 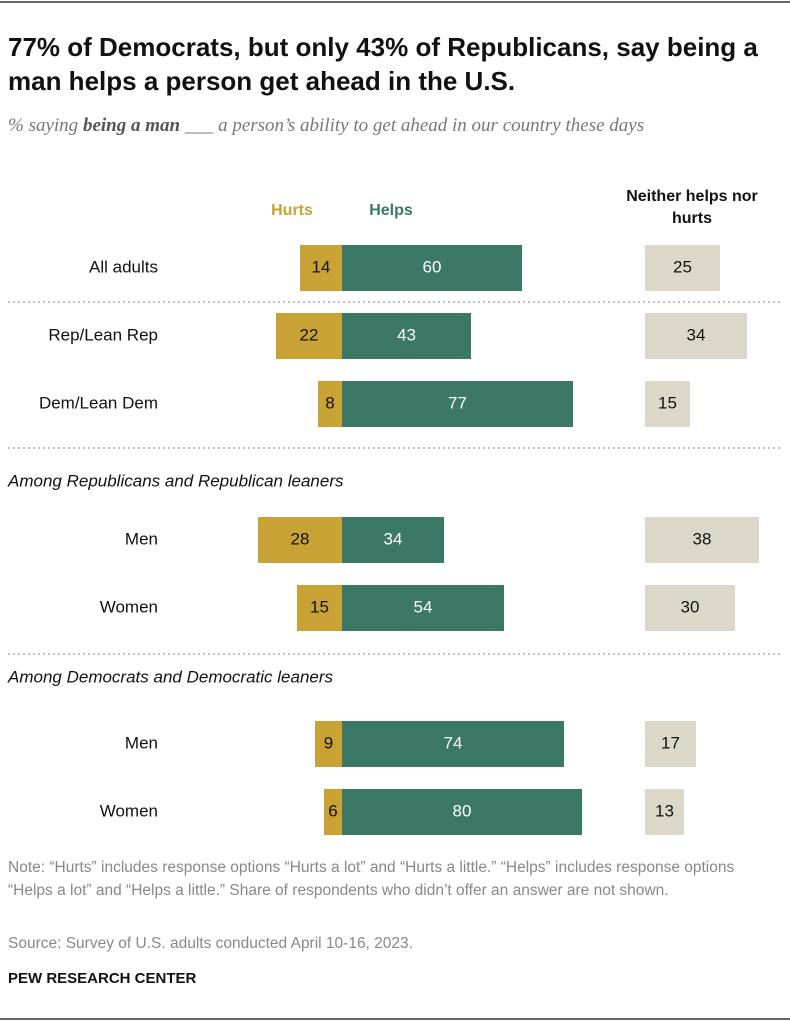 I want to click on value-label: 80, so click(x=462, y=810).